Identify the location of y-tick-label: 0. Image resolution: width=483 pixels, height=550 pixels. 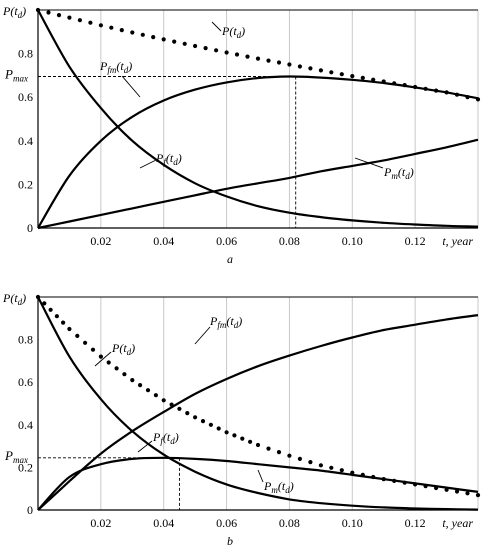
(30, 510).